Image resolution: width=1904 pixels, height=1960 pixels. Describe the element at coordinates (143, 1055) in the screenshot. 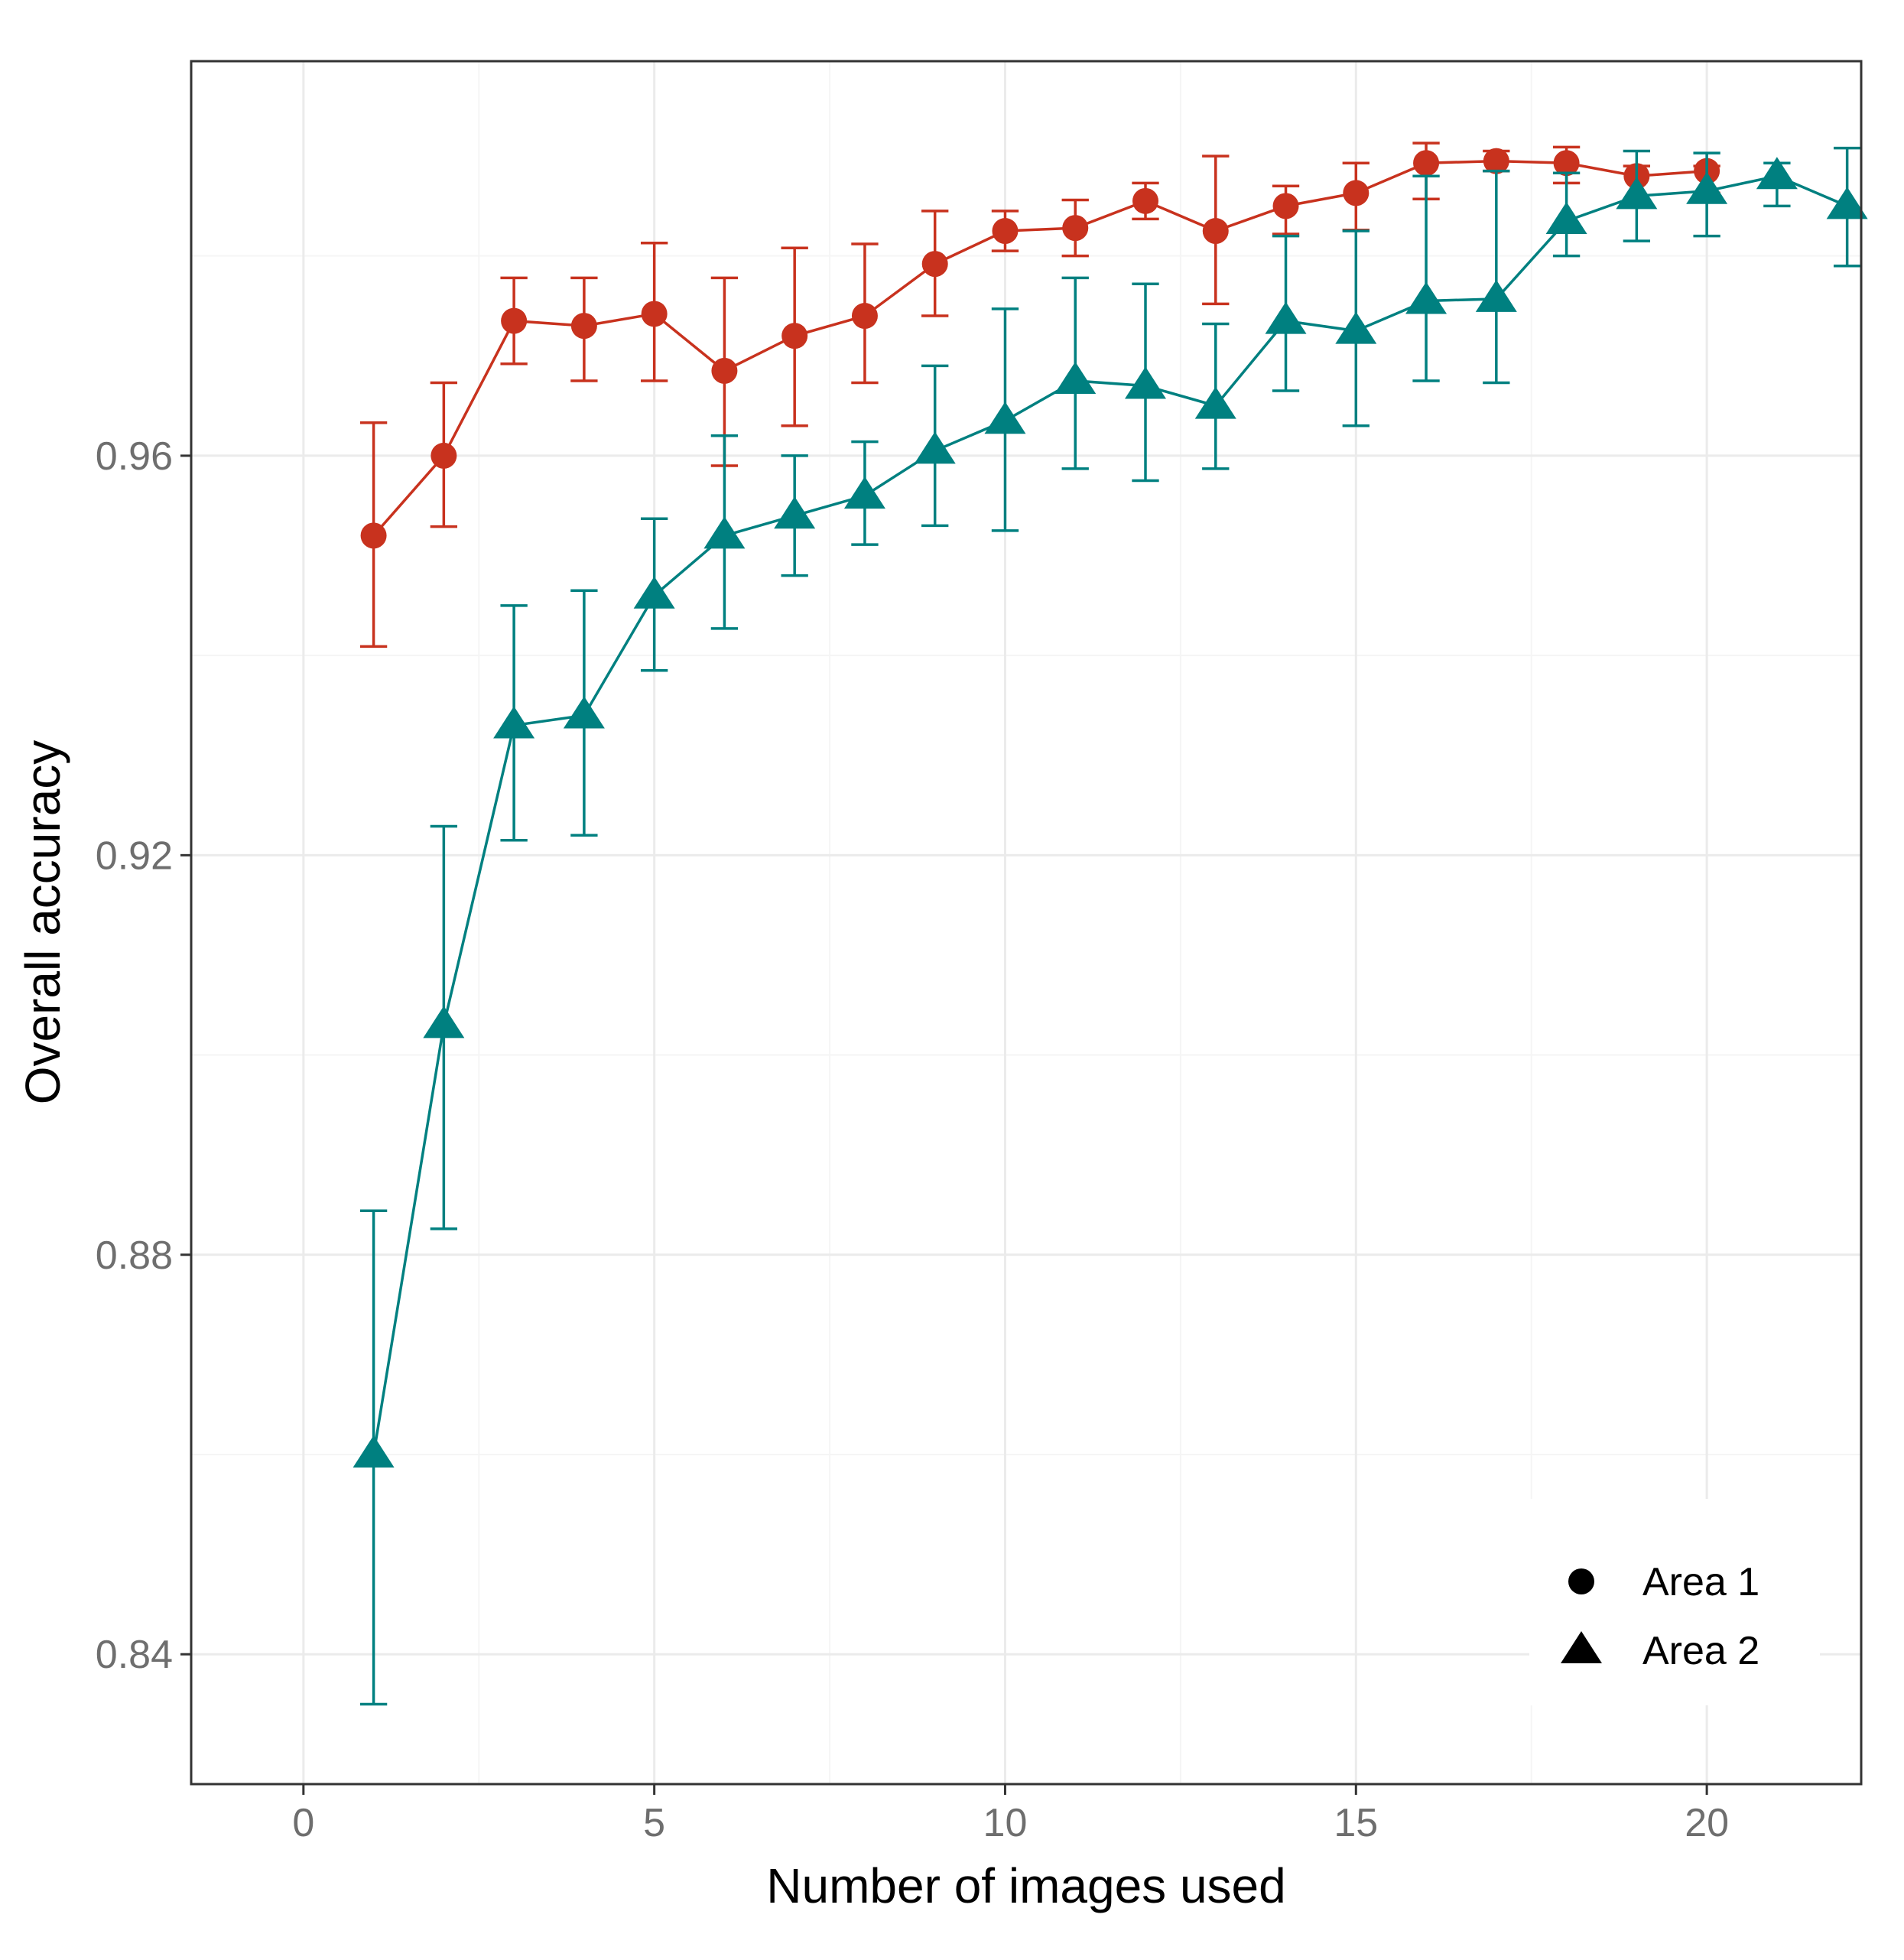

I see `y-axis: 0.84 0.88 0.92 0.96` at that location.